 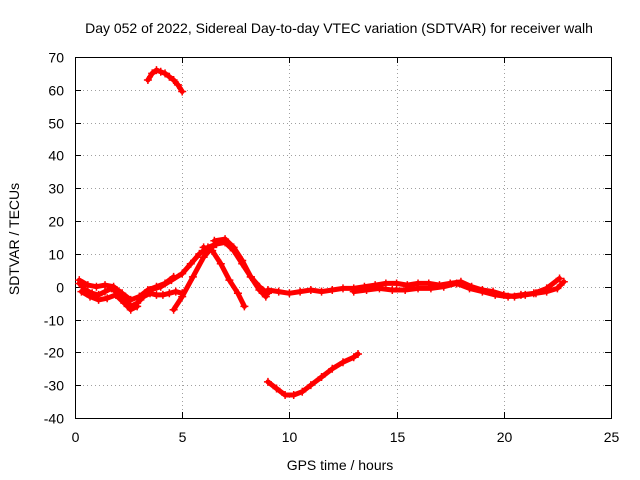 I want to click on x-tick-label: 5, so click(x=183, y=437).